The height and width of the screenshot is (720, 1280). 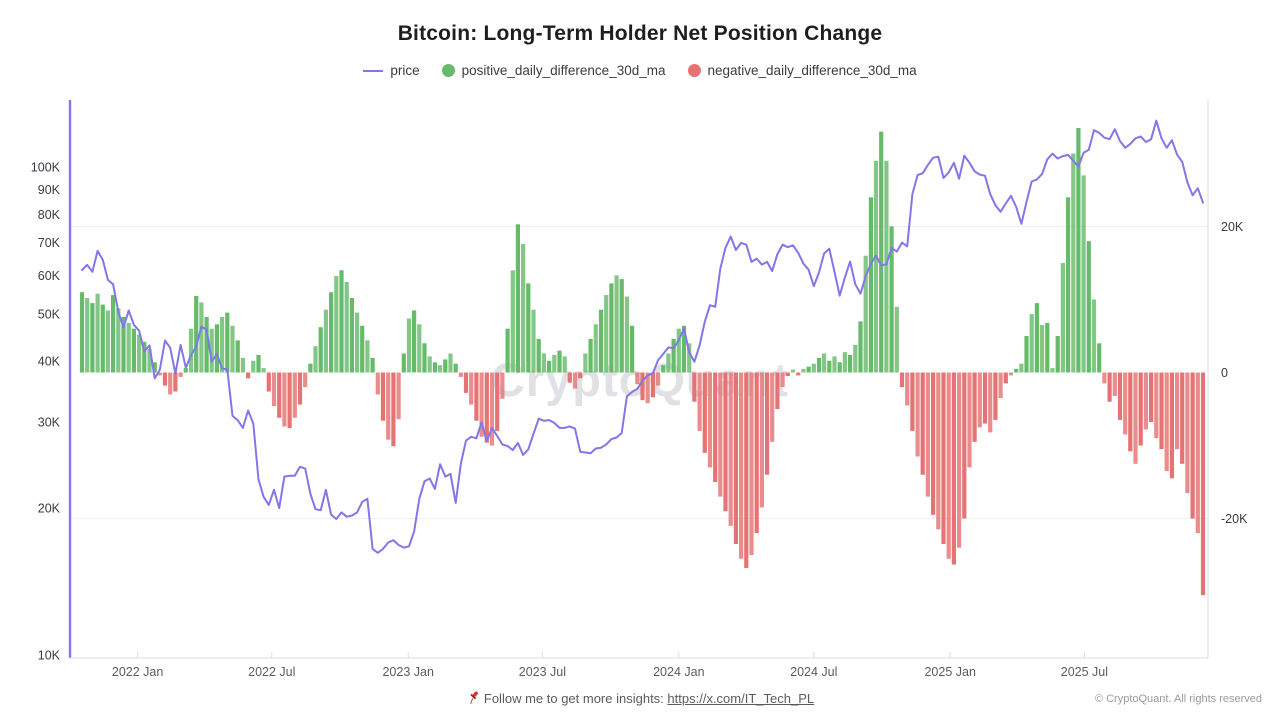 I want to click on y-axis-label-right: 20K, so click(x=1232, y=227).